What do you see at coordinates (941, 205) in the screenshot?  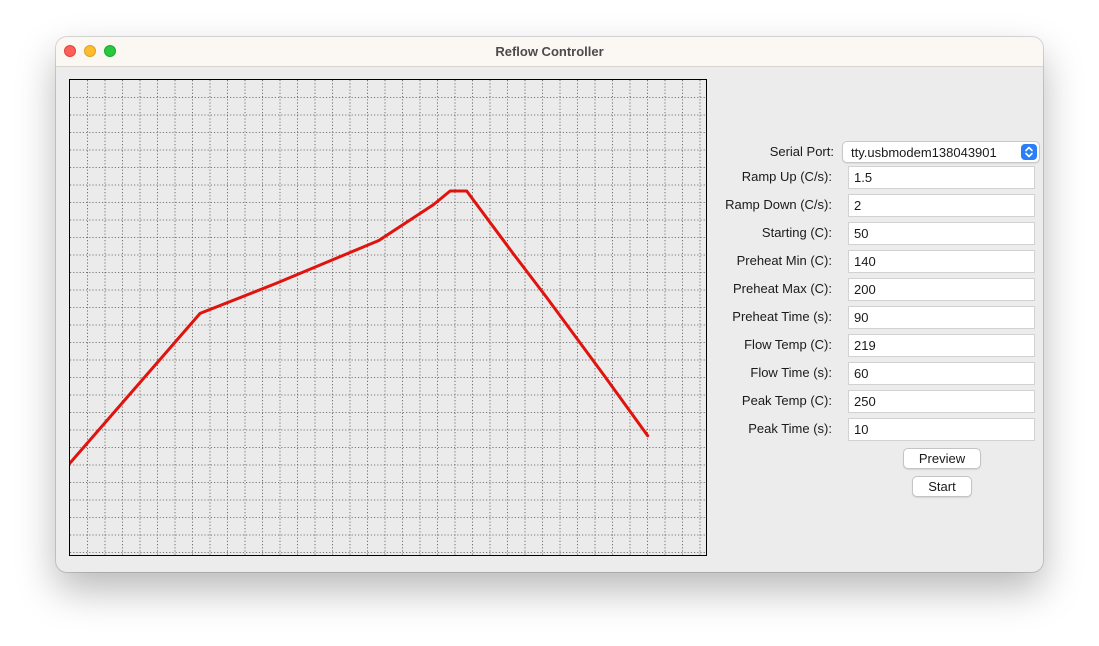 I see `ramp-down-input` at bounding box center [941, 205].